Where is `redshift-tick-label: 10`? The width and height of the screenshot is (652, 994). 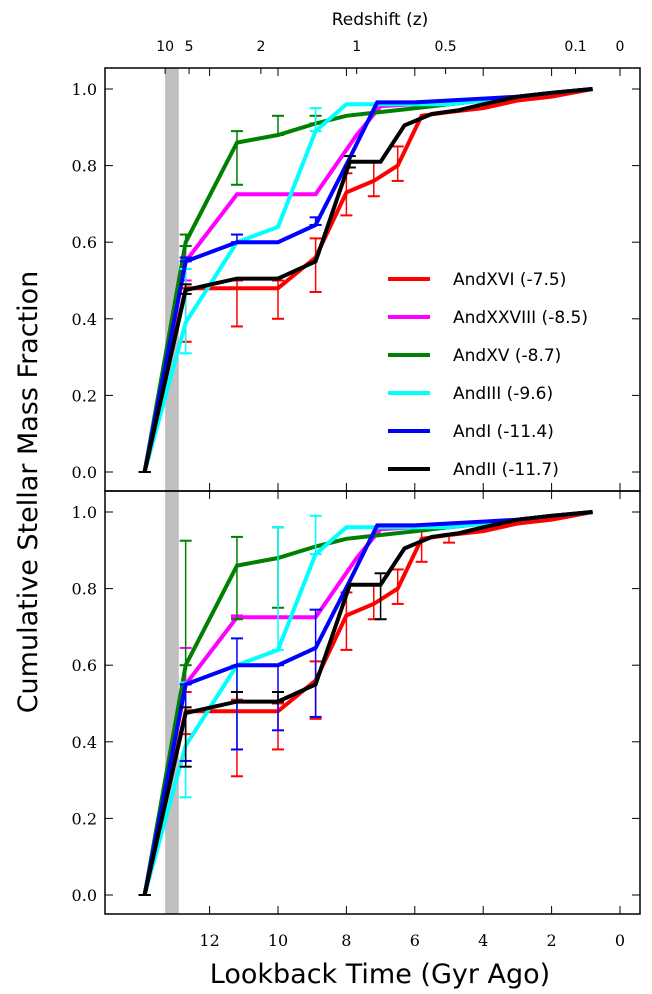 redshift-tick-label: 10 is located at coordinates (165, 47).